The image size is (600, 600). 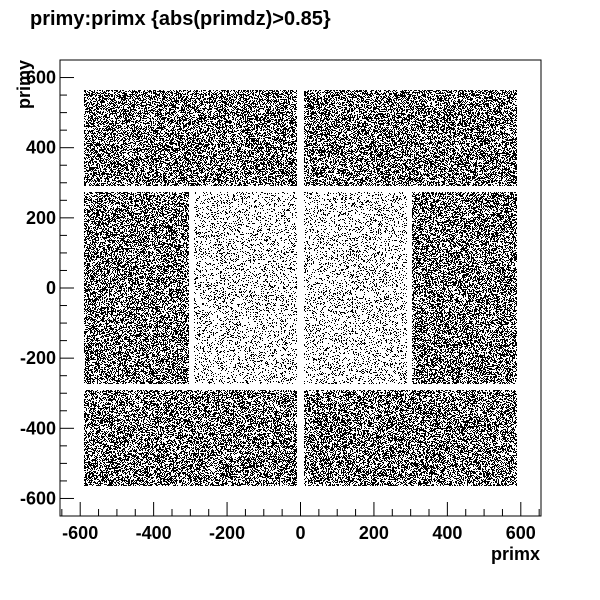 I want to click on point-region-bottom-left, so click(x=190, y=438).